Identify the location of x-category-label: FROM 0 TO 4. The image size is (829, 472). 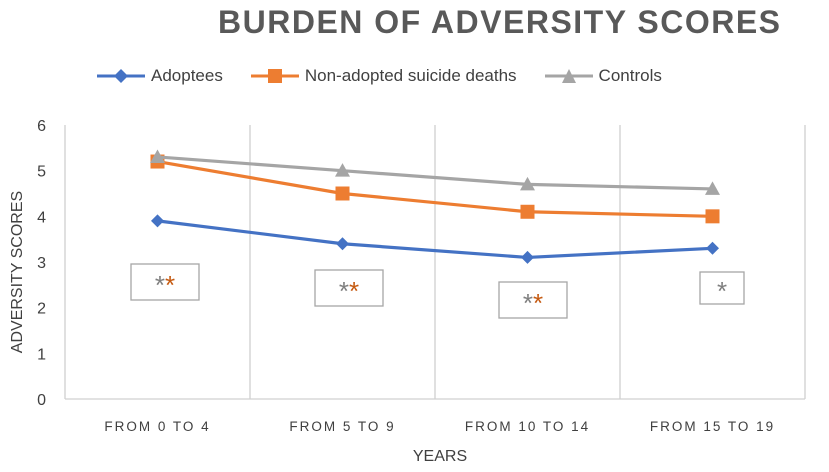
(157, 426).